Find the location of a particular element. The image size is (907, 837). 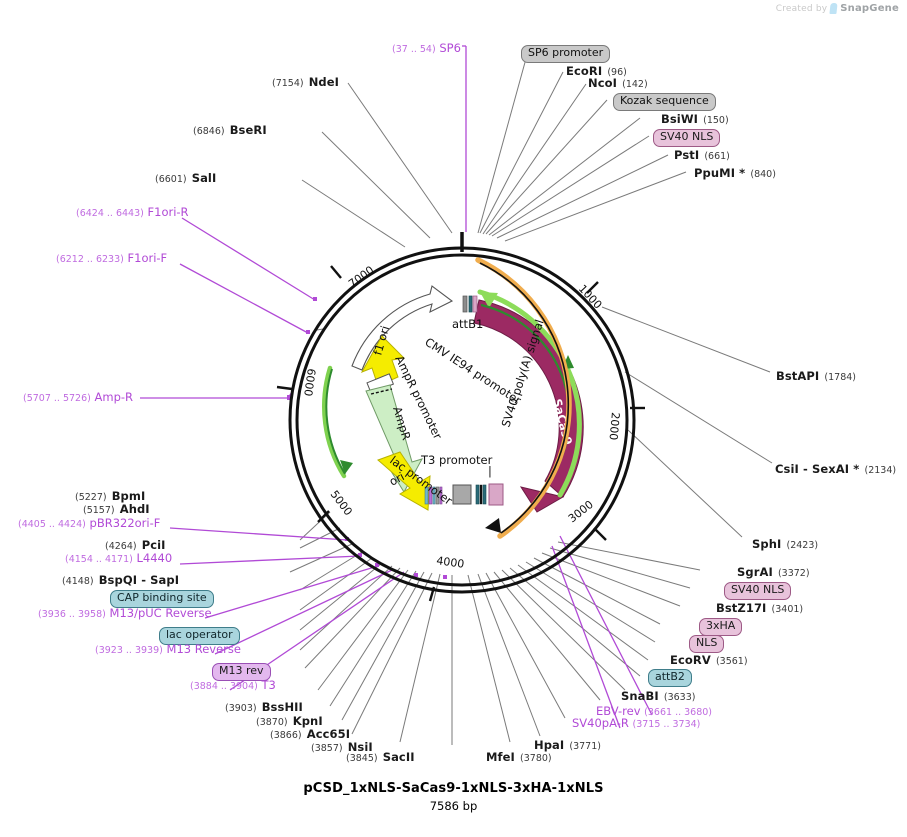

label-name: PciI is located at coordinates (153, 545).